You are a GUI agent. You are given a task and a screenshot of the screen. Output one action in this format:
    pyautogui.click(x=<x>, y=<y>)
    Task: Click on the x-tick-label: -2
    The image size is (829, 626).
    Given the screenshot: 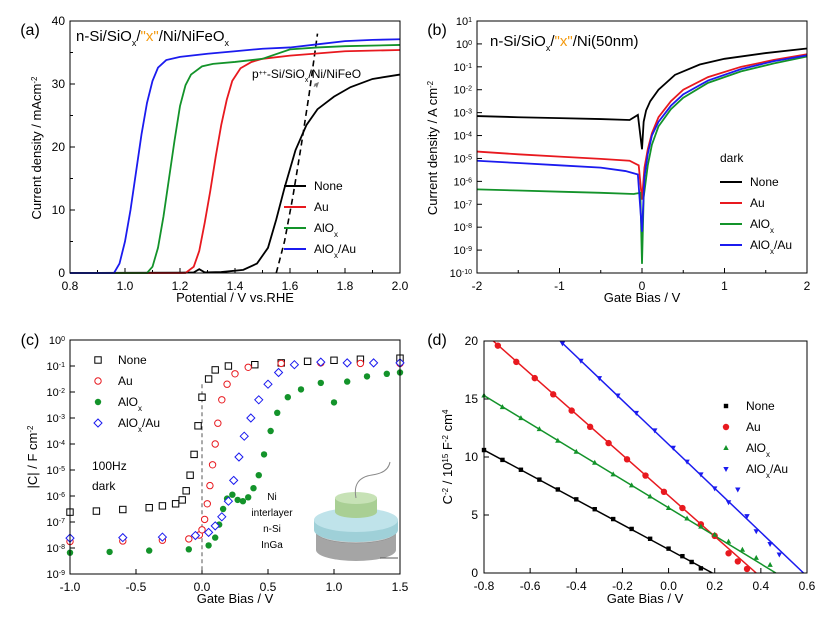 What is the action you would take?
    pyautogui.click(x=477, y=286)
    